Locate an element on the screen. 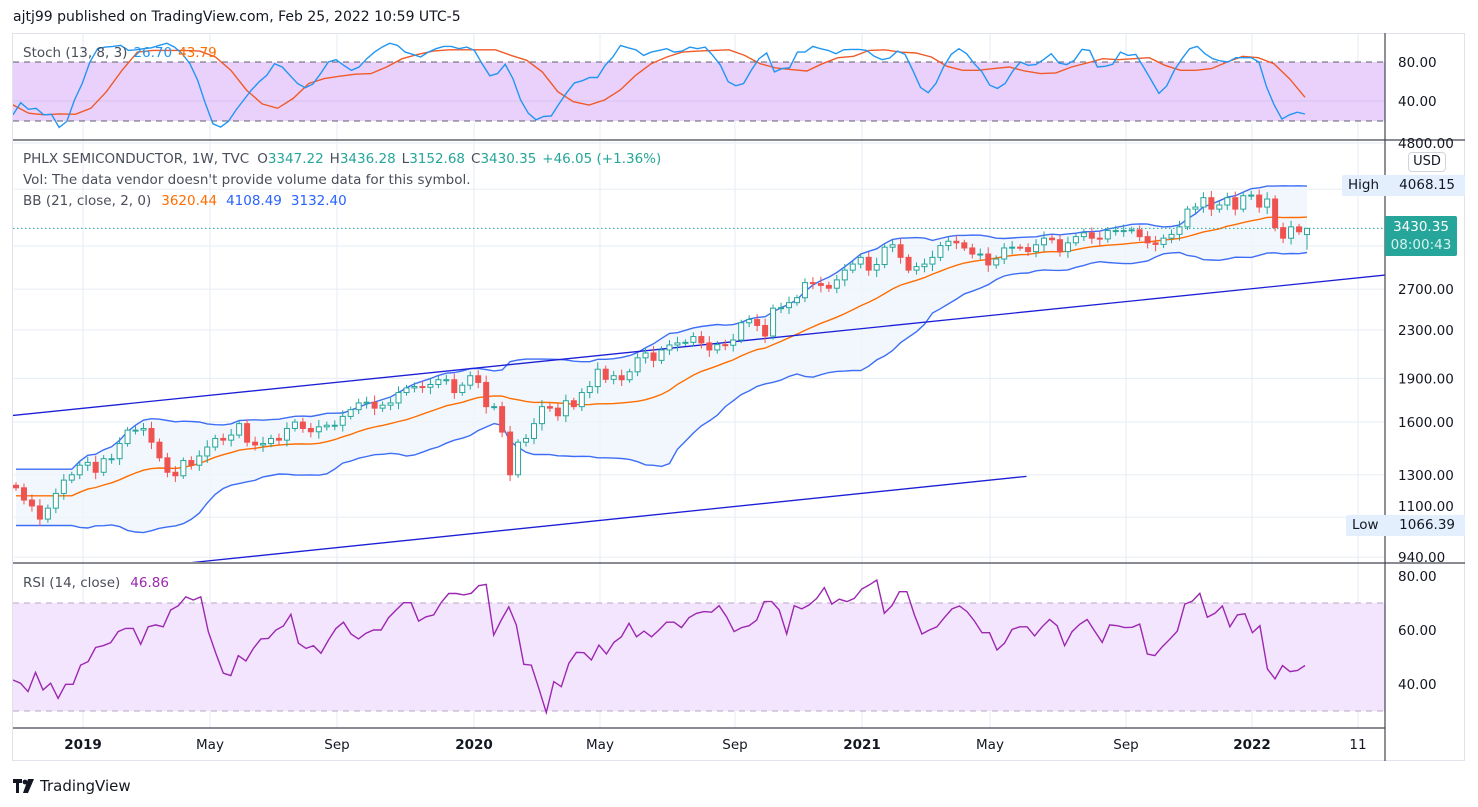 This screenshot has width=1478, height=807. currency-button: USD is located at coordinates (1427, 162).